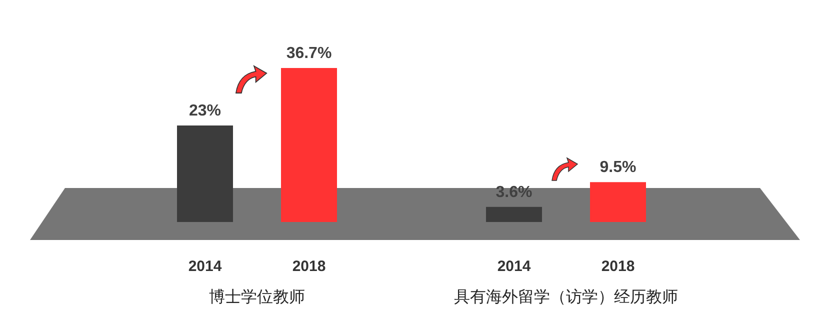 Image resolution: width=833 pixels, height=320 pixels. Describe the element at coordinates (309, 53) in the screenshot. I see `data-label: 36.7%` at that location.